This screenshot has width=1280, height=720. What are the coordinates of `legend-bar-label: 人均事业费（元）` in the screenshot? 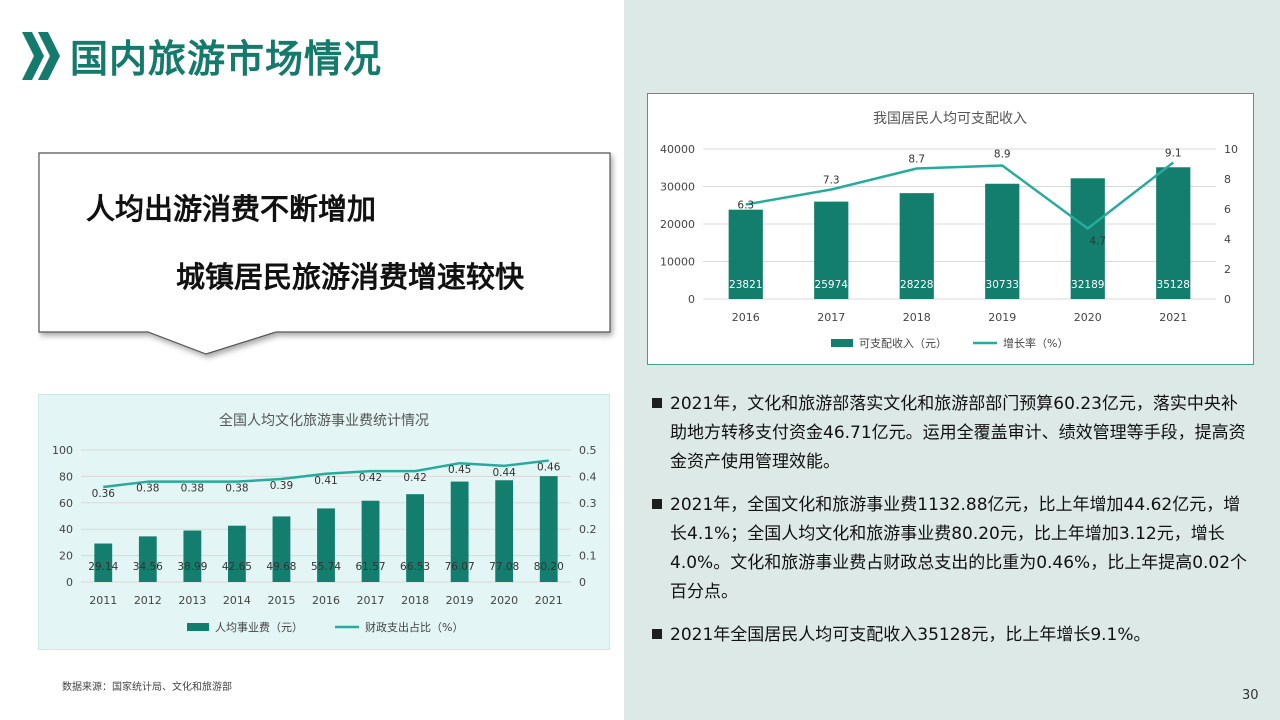 It's located at (259, 627).